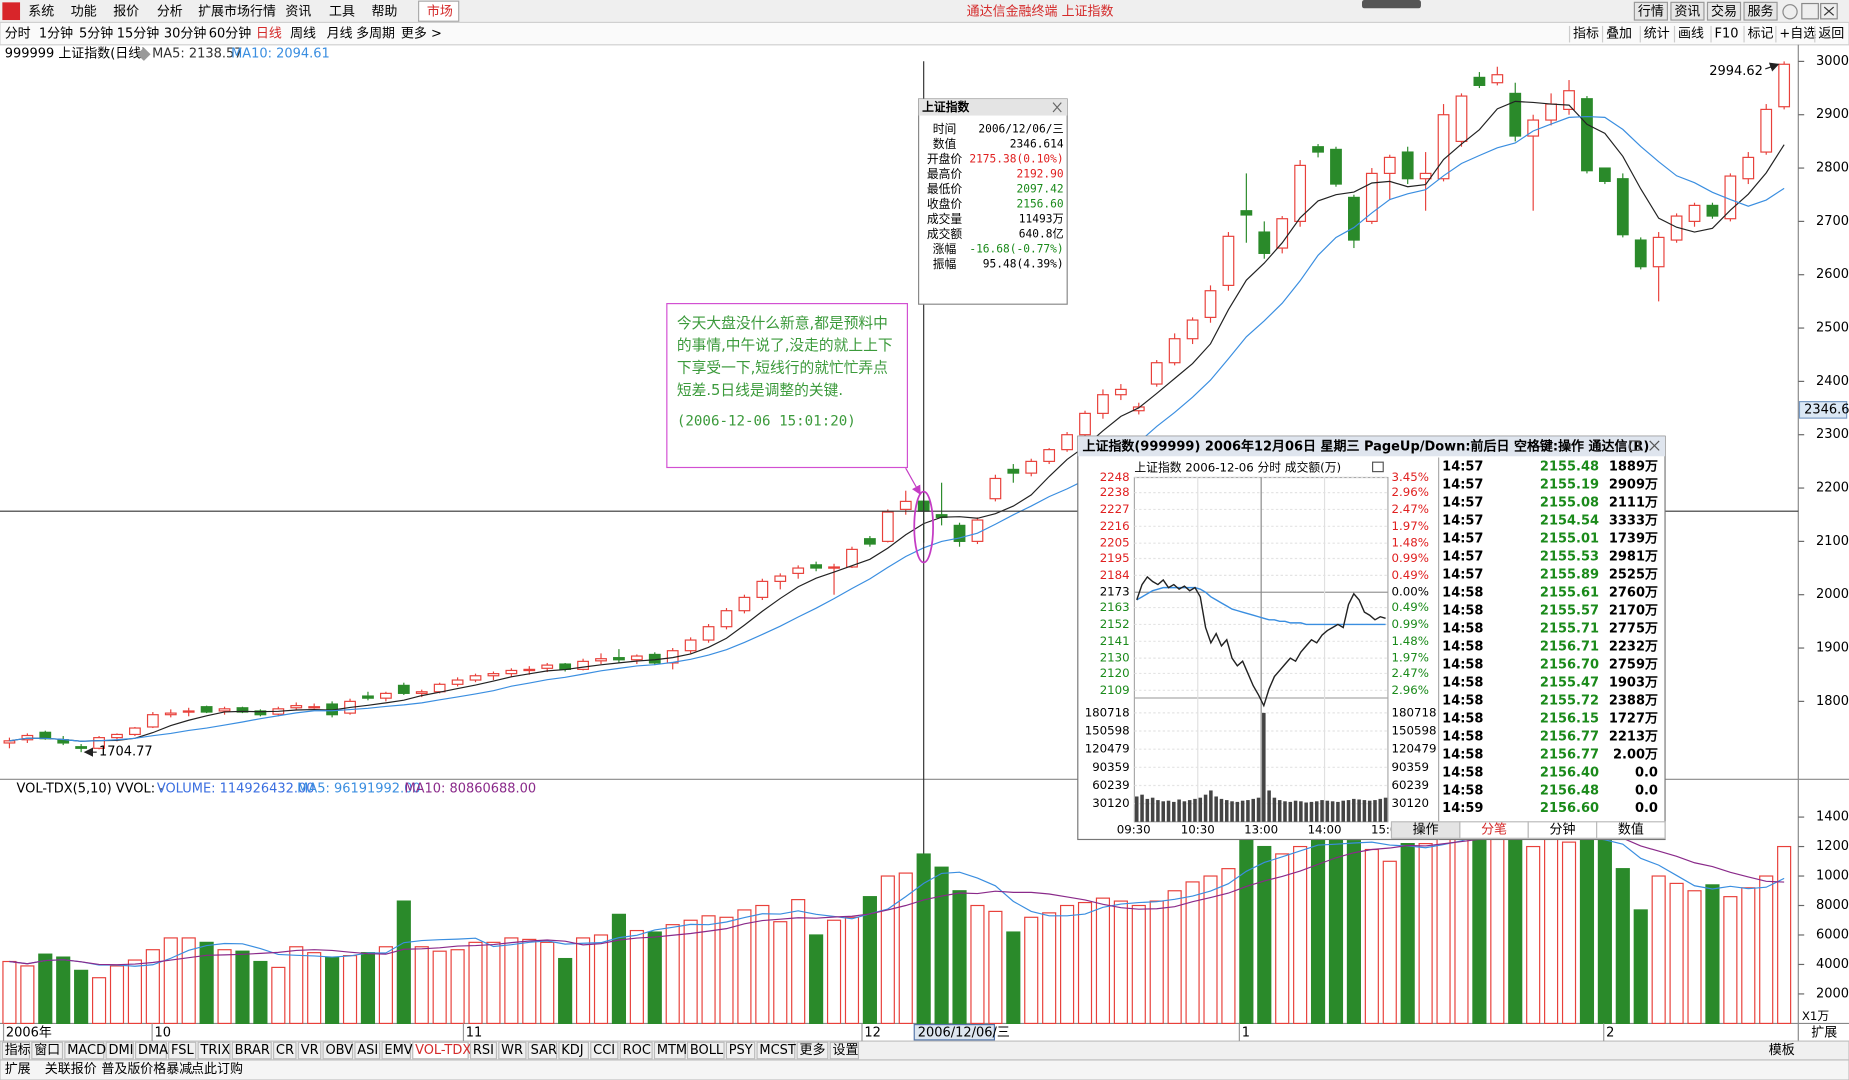 The height and width of the screenshot is (1080, 1849). I want to click on template-button: 模板, so click(1782, 1050).